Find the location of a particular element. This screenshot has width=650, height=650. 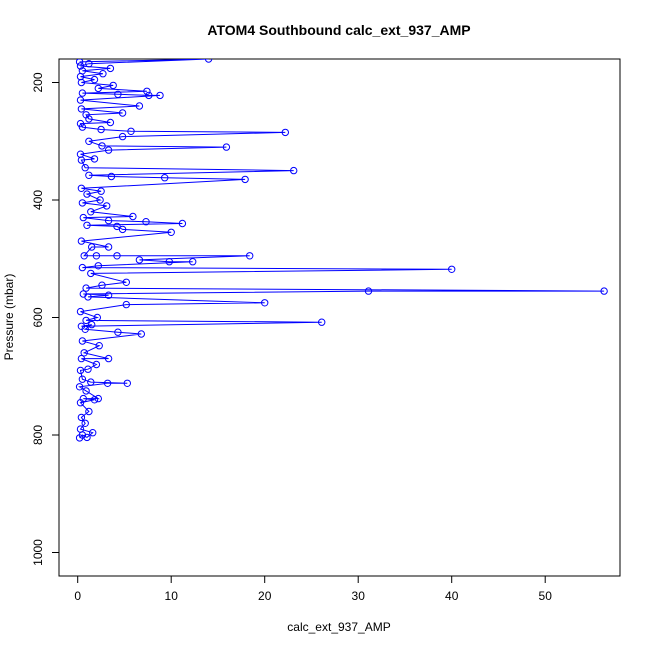

y-tick-label: 200 is located at coordinates (38, 82).